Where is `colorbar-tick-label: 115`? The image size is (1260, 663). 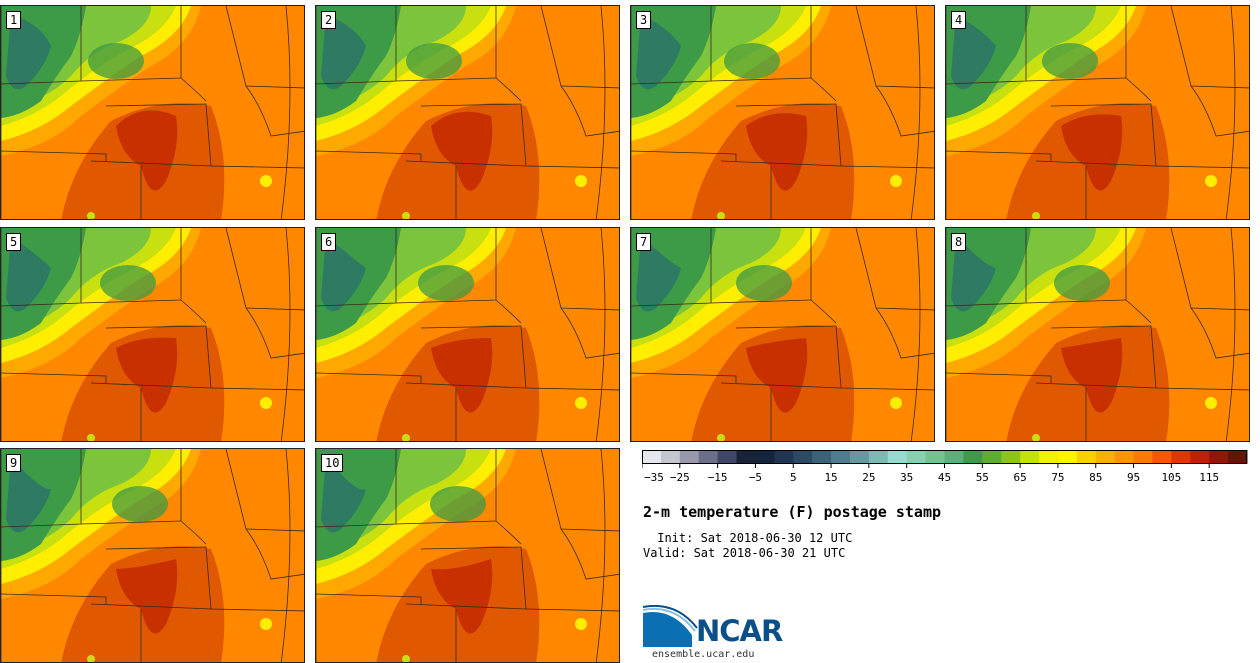
colorbar-tick-label: 115 is located at coordinates (1209, 477).